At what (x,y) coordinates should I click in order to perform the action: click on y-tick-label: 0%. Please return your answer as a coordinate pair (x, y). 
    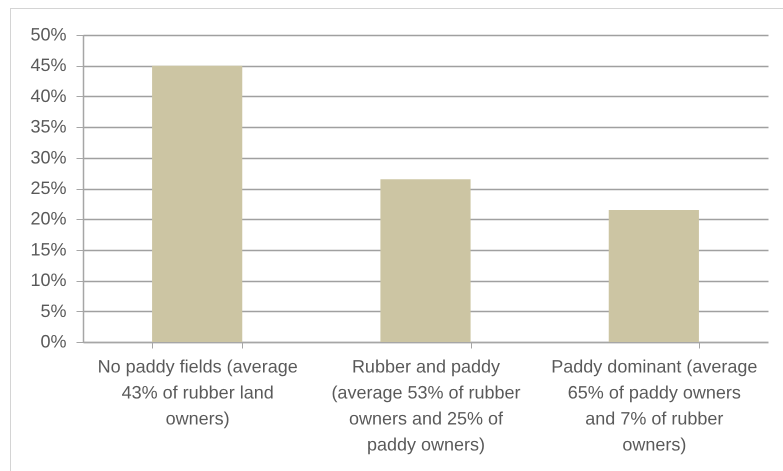
    Looking at the image, I should click on (53, 342).